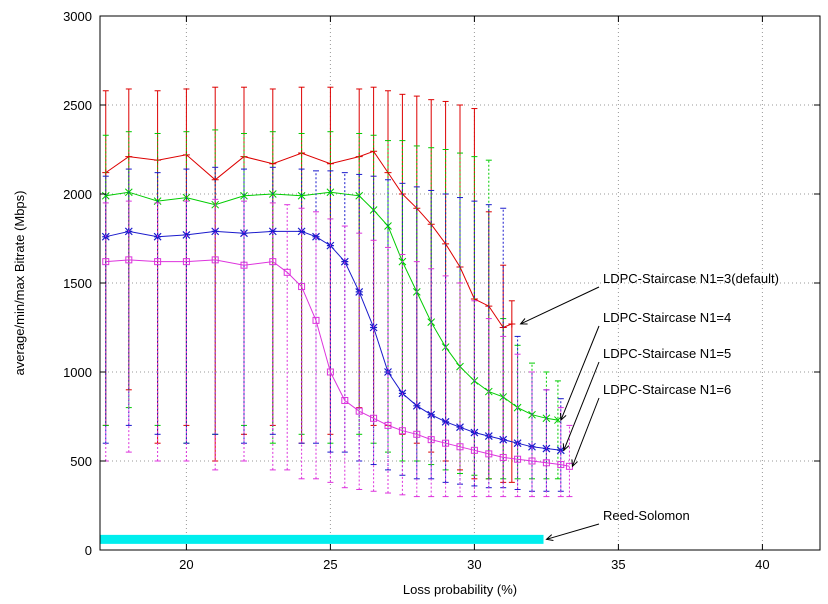 The height and width of the screenshot is (604, 828). What do you see at coordinates (691, 278) in the screenshot?
I see `annotation-label: LDPC-Staircase N1=3(default)` at bounding box center [691, 278].